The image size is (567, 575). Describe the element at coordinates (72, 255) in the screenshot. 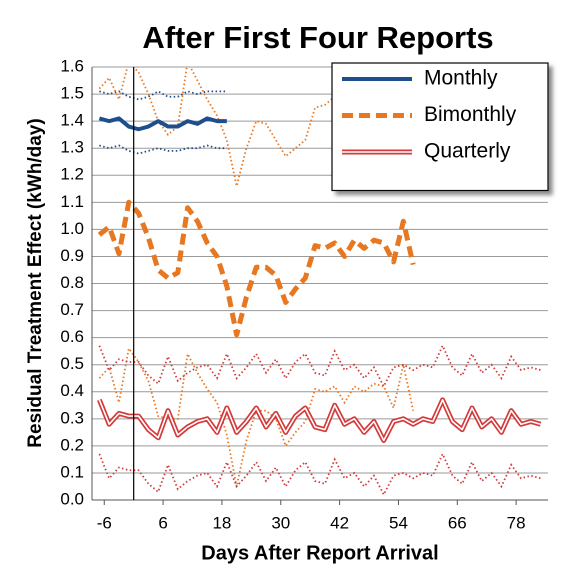

I see `y-tick-label: 0.9` at that location.